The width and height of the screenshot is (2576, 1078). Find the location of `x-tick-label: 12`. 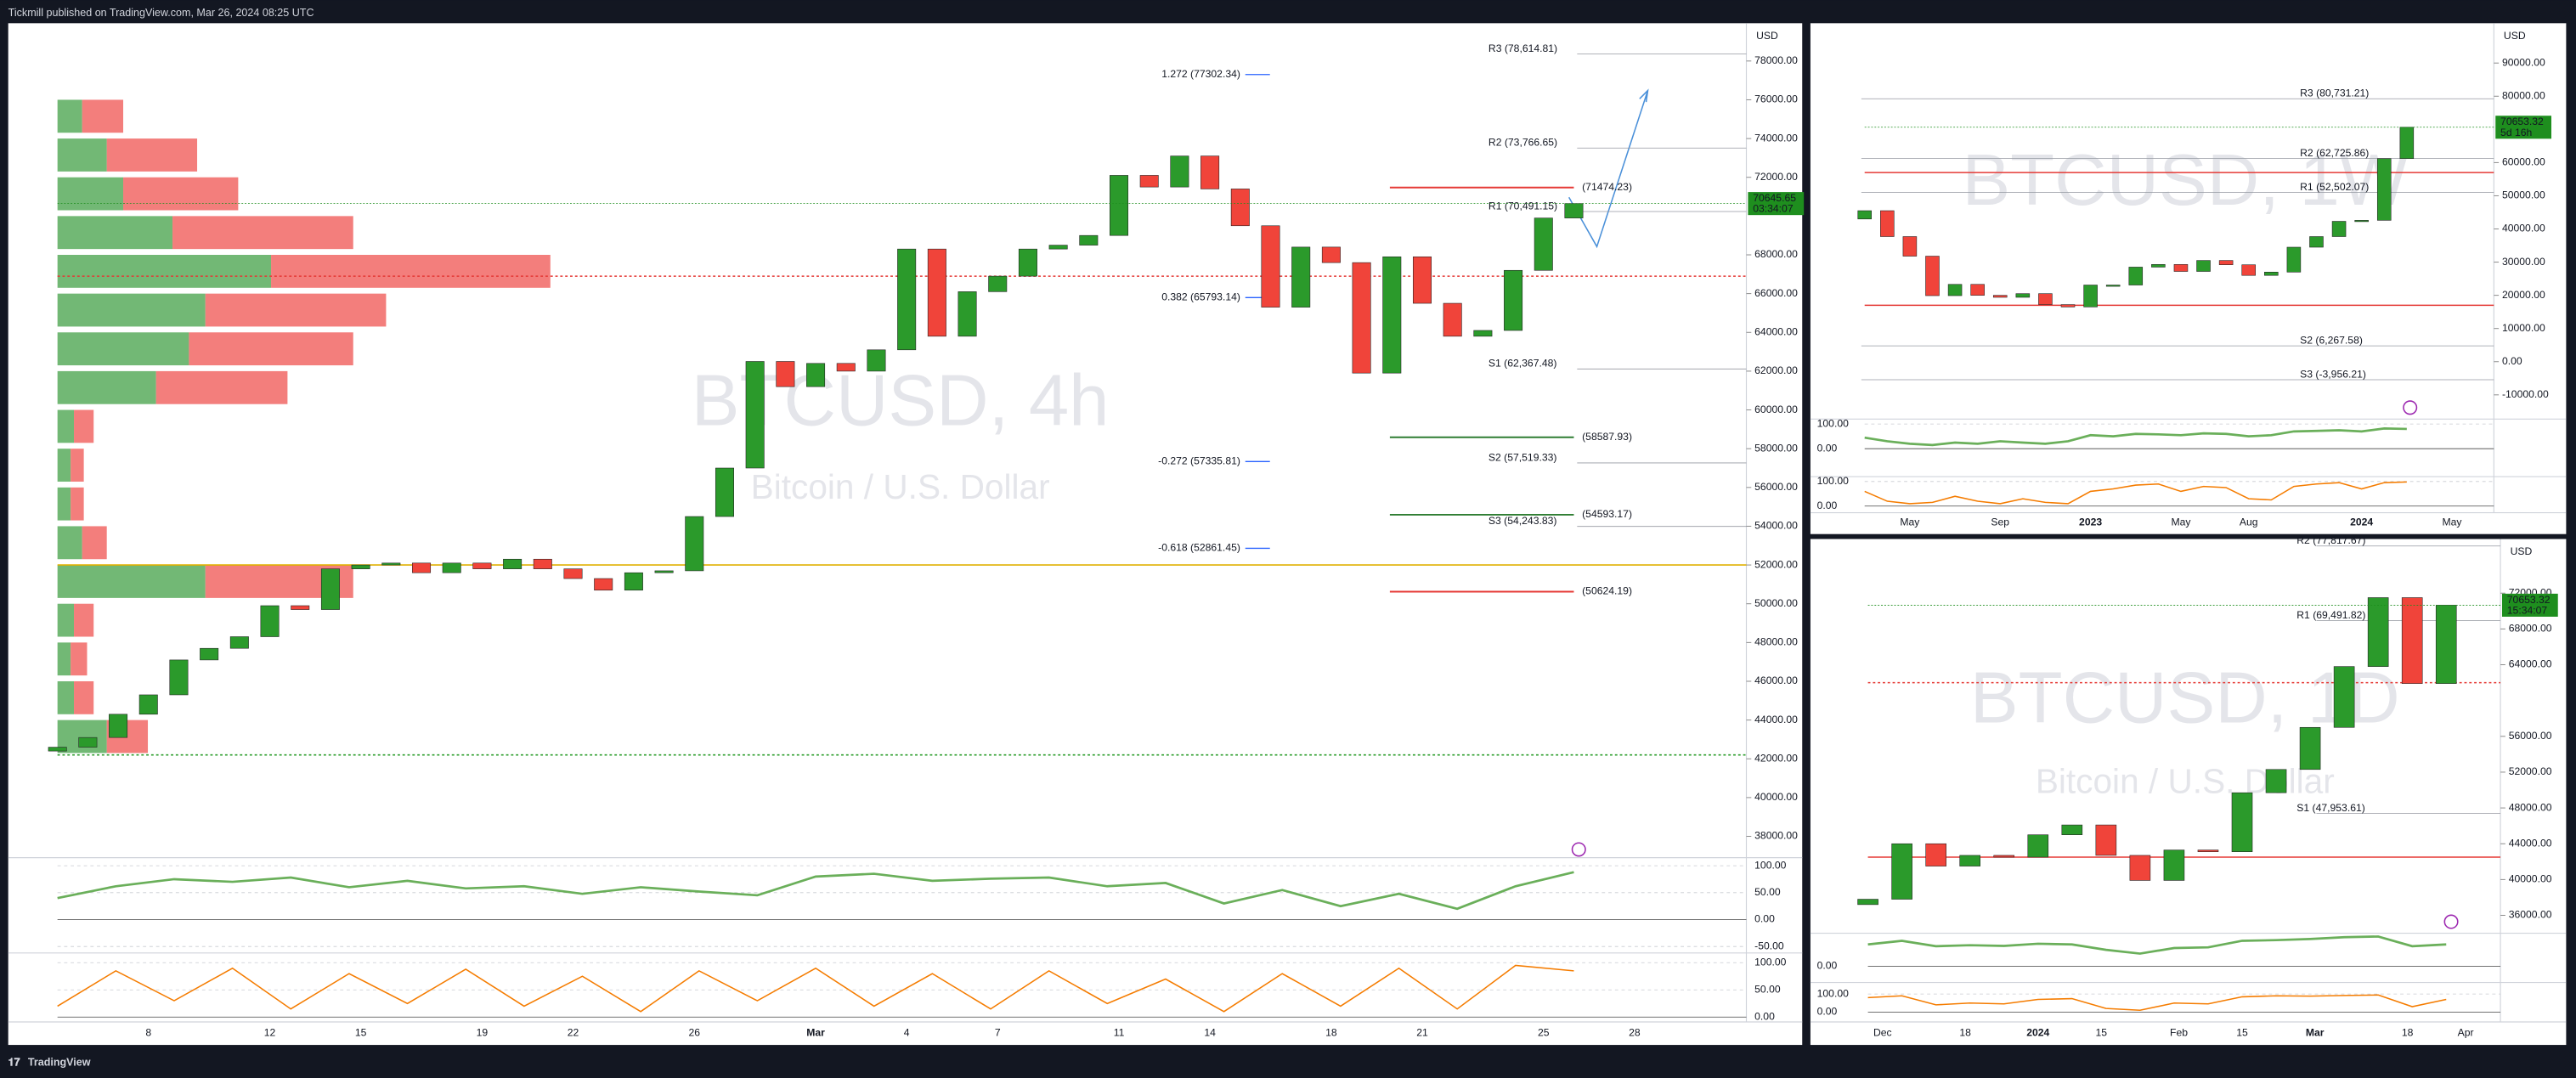

x-tick-label: 12 is located at coordinates (270, 1033).